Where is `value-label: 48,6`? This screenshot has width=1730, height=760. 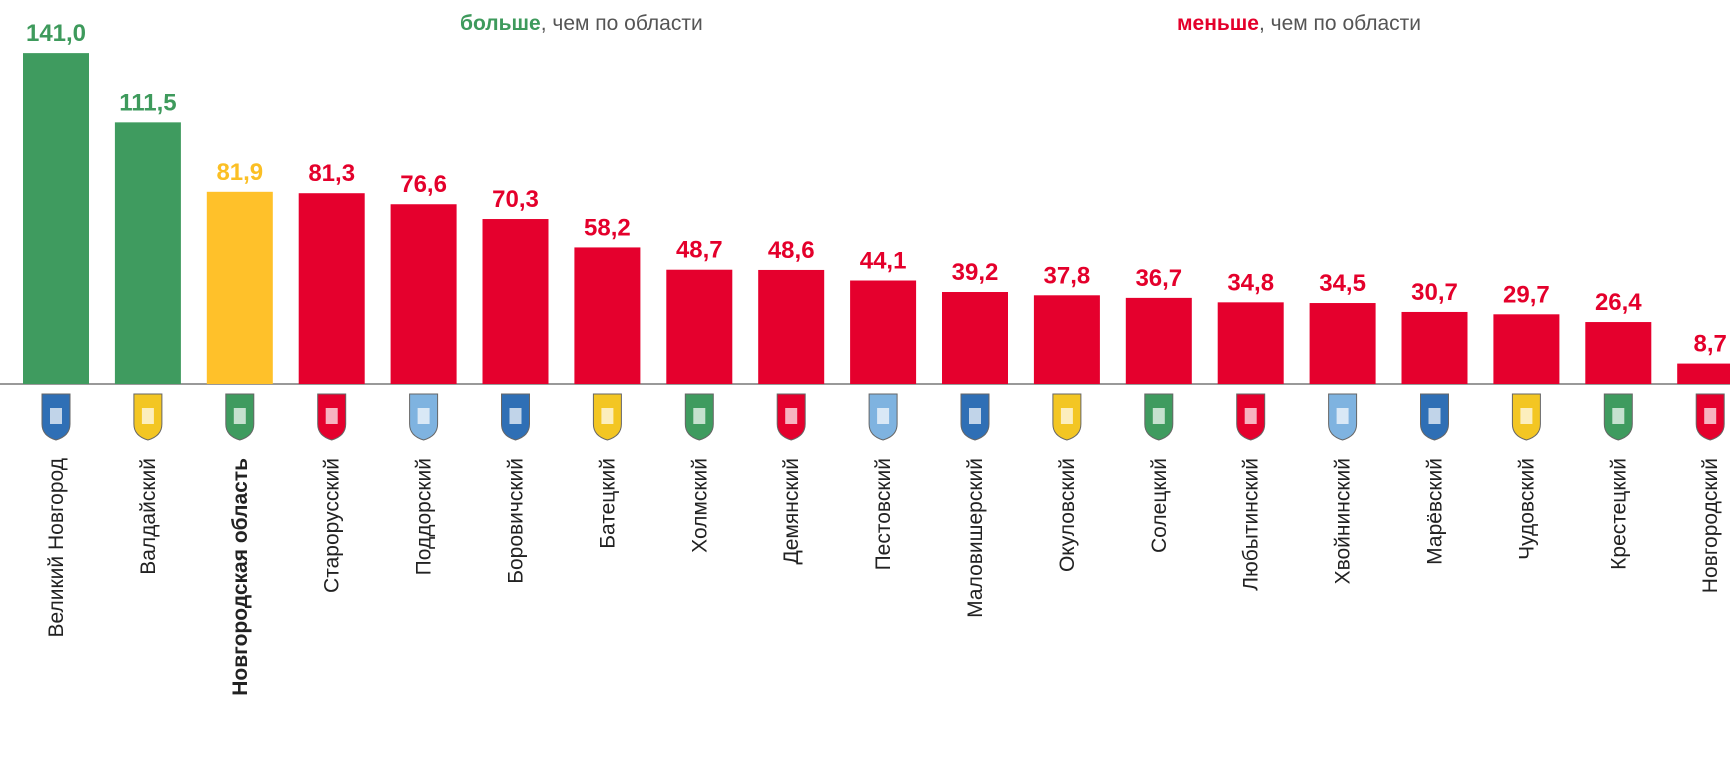
value-label: 48,6 is located at coordinates (791, 250).